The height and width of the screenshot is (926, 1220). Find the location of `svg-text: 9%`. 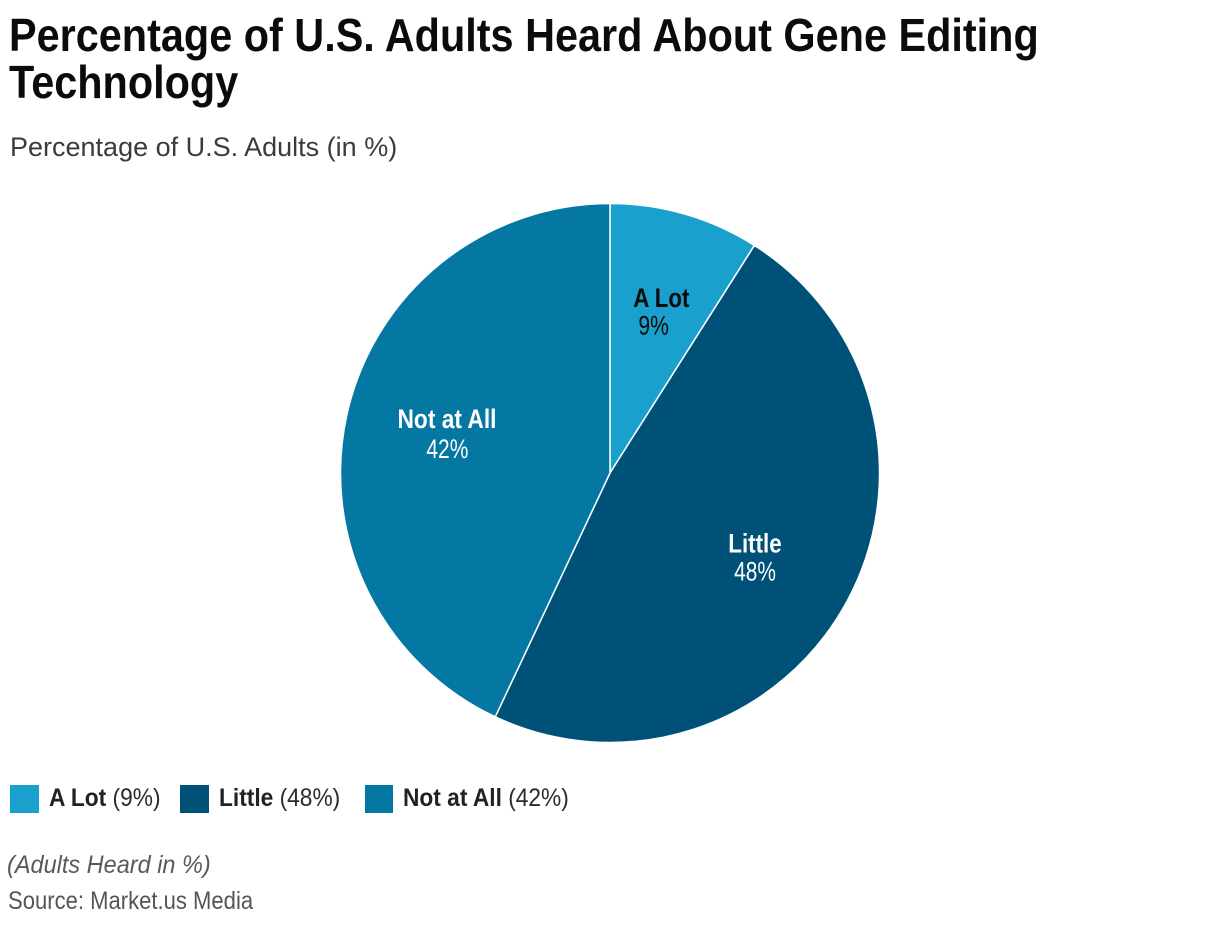

svg-text: 9% is located at coordinates (653, 326).